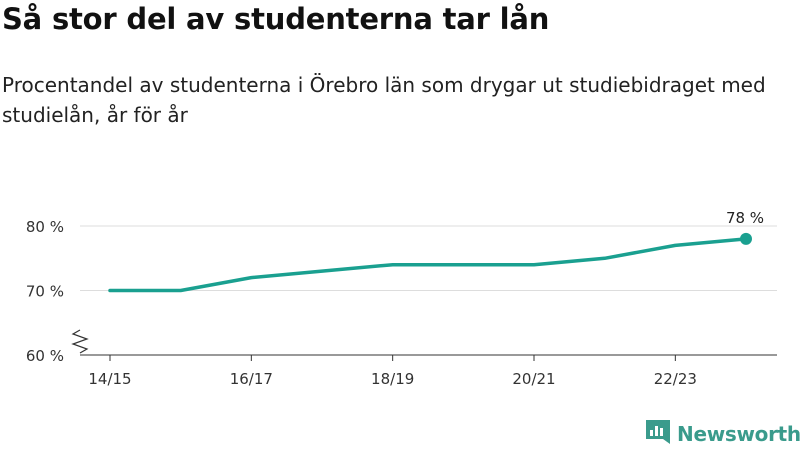 The width and height of the screenshot is (800, 450). What do you see at coordinates (738, 434) in the screenshot?
I see `brand-name: Newsworthy` at bounding box center [738, 434].